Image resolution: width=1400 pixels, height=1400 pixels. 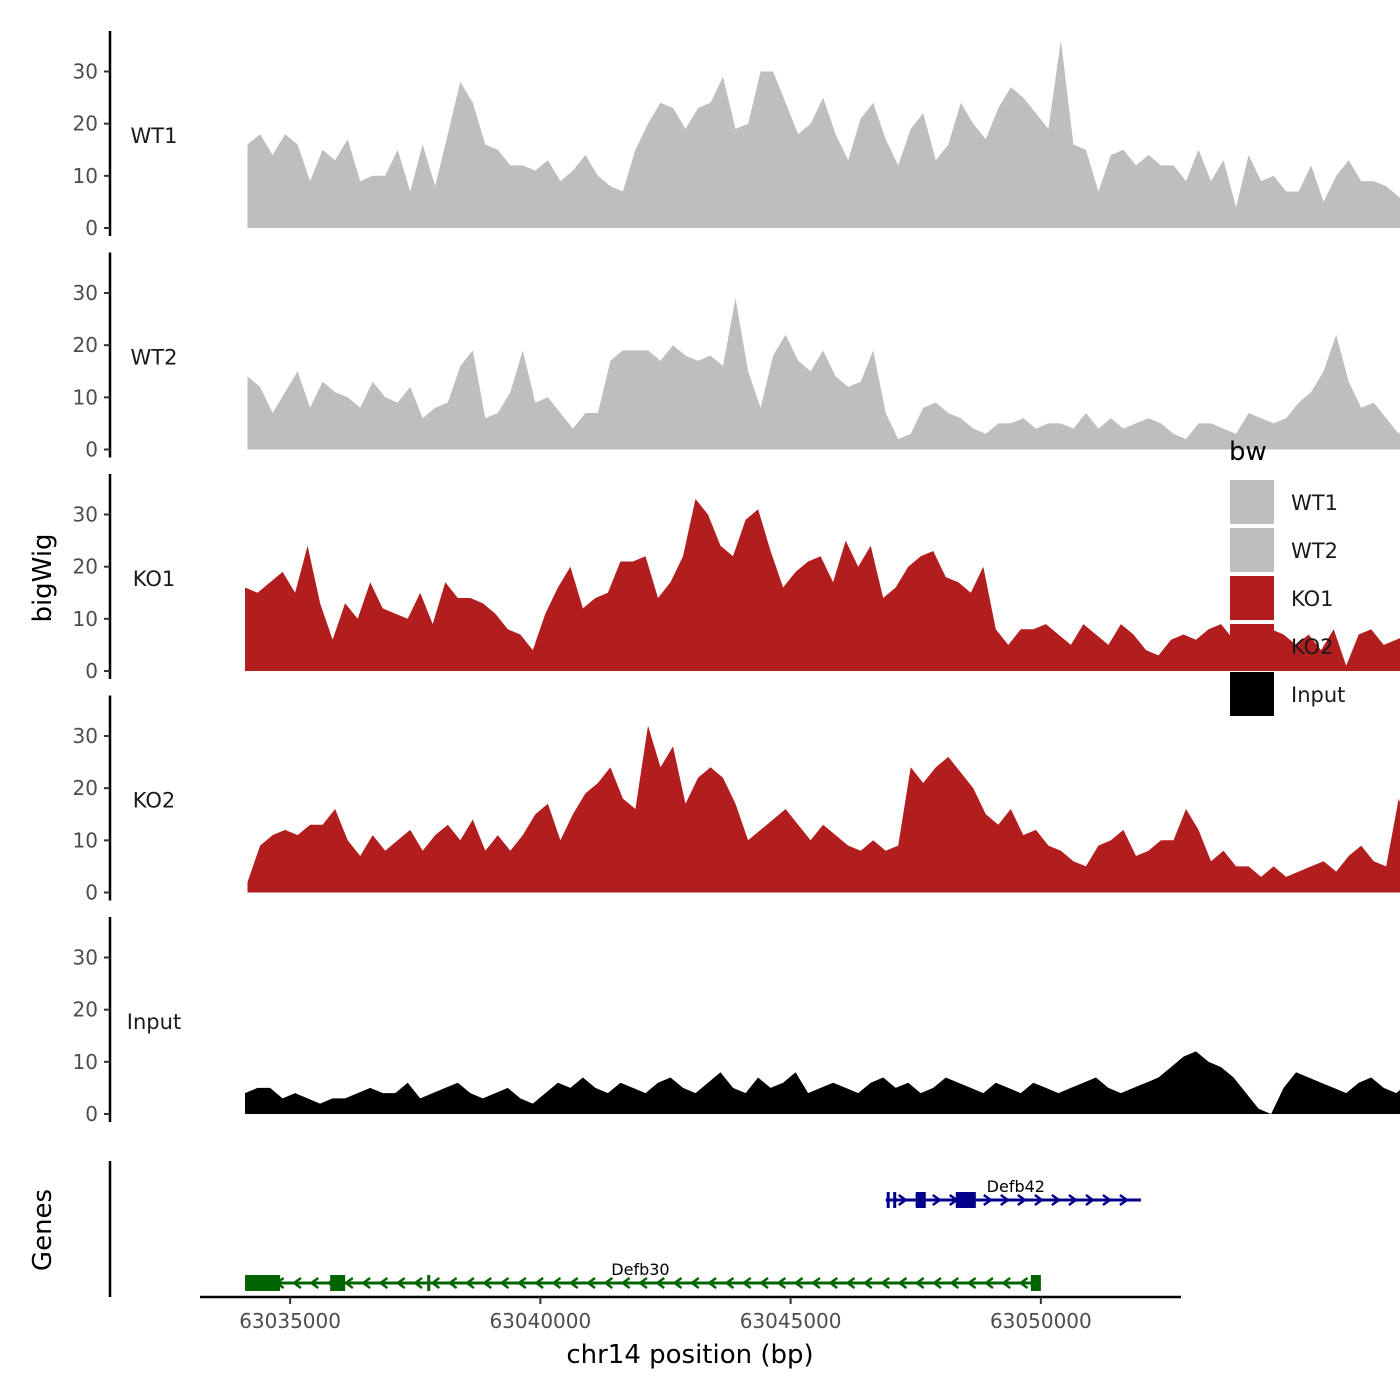 I want to click on track-input: 0 10 20 30 Input, so click(x=736, y=1021).